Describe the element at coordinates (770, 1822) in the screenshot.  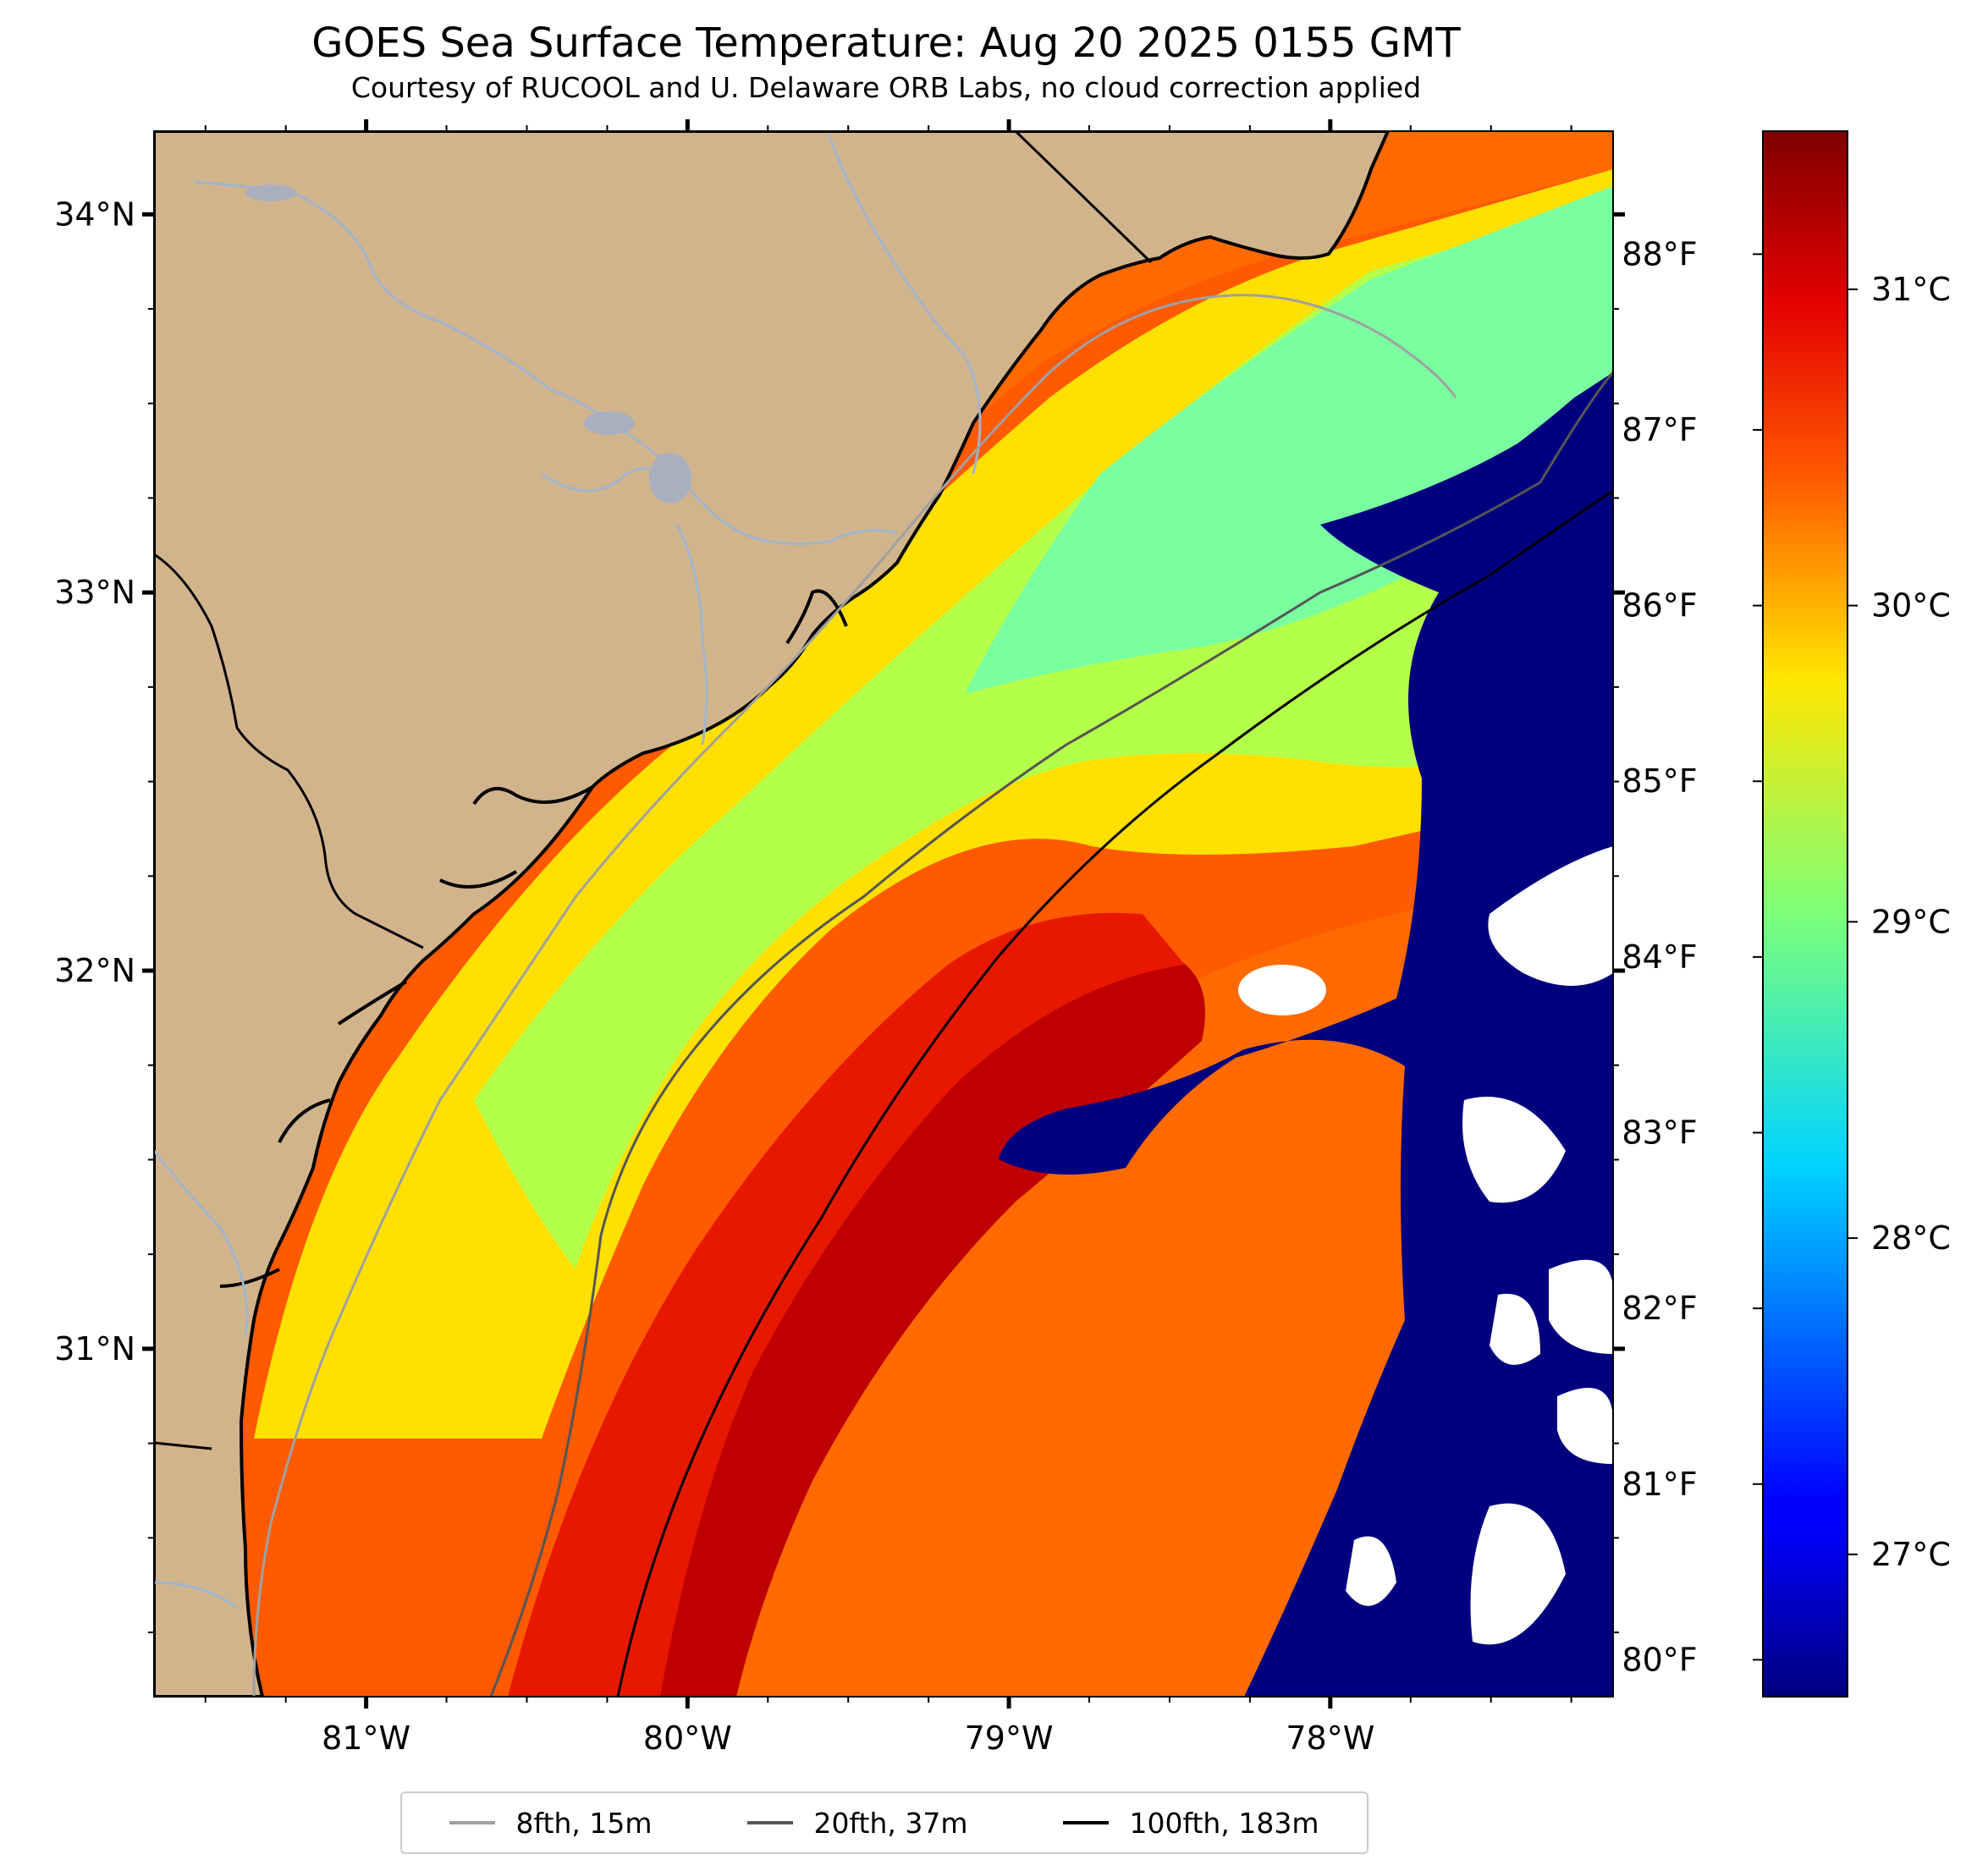
I see `legend-swatch-20fth` at that location.